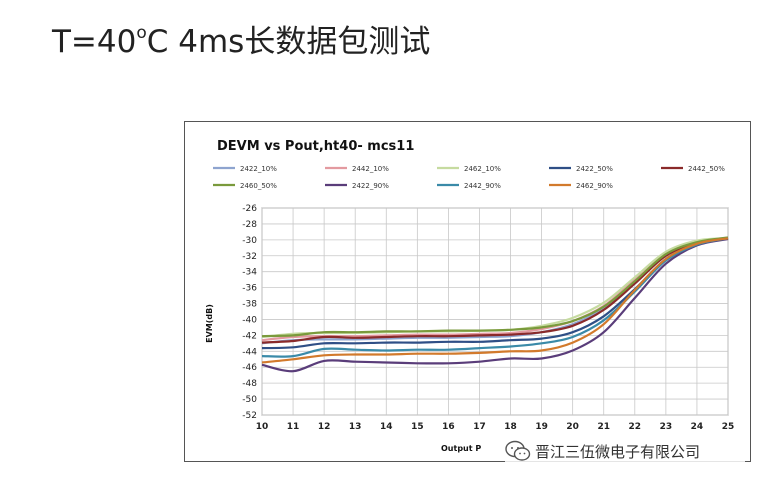  I want to click on y-tick-label: -26, so click(249, 209).